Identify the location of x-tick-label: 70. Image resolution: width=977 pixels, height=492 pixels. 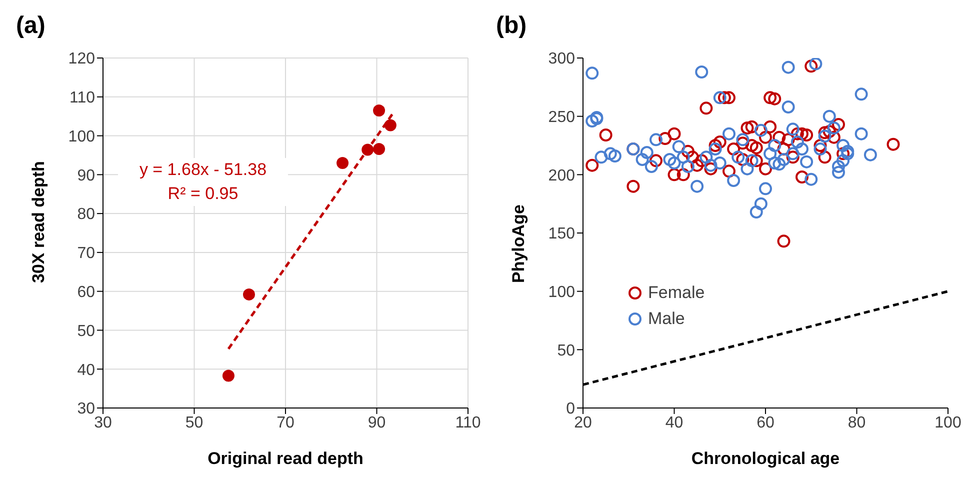
(285, 423).